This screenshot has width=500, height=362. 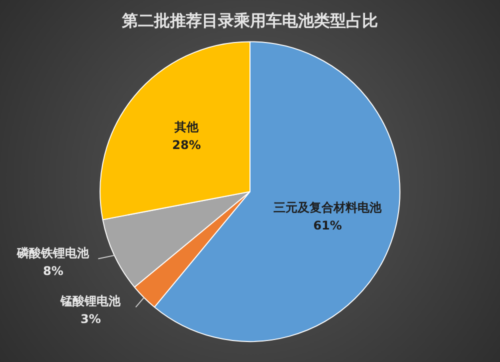 What do you see at coordinates (186, 127) in the screenshot?
I see `slice-label: 其他` at bounding box center [186, 127].